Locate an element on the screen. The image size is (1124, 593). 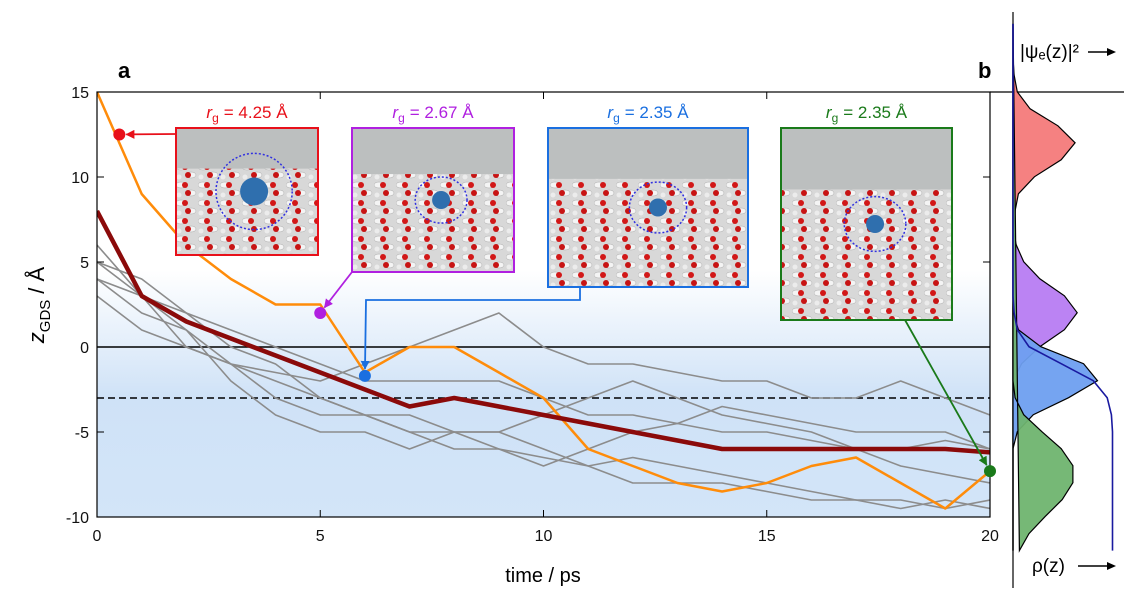
y-tick-label: 15 is located at coordinates (80, 93).